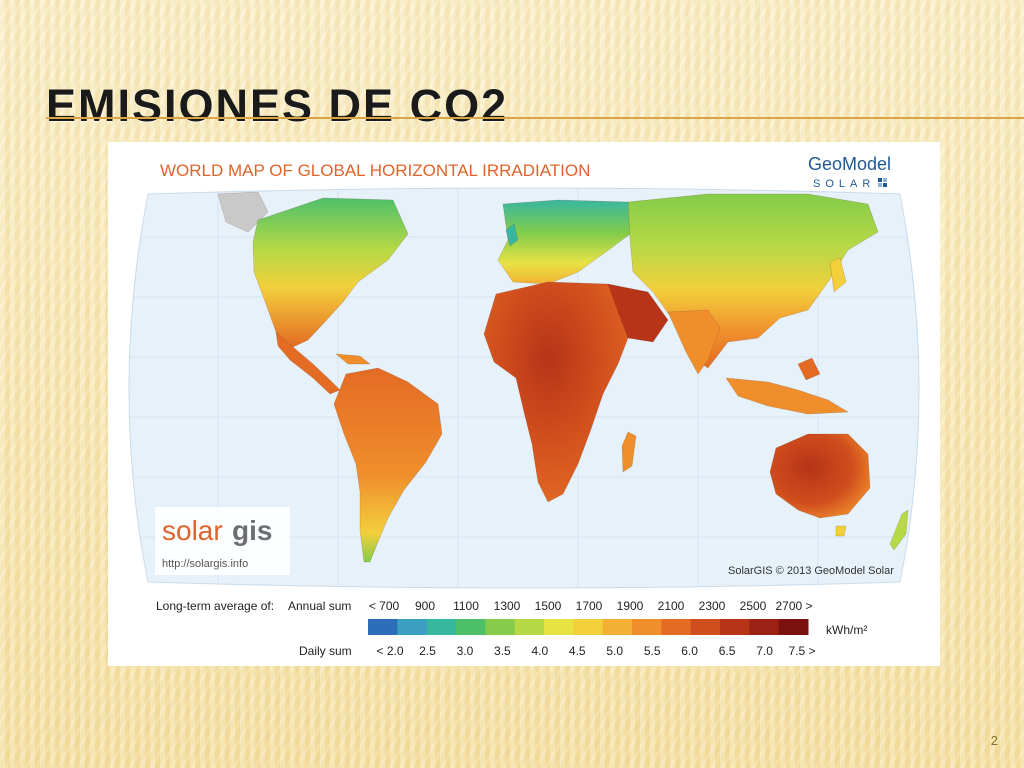 The image size is (1024, 768). I want to click on legend-color-bar, so click(588, 627).